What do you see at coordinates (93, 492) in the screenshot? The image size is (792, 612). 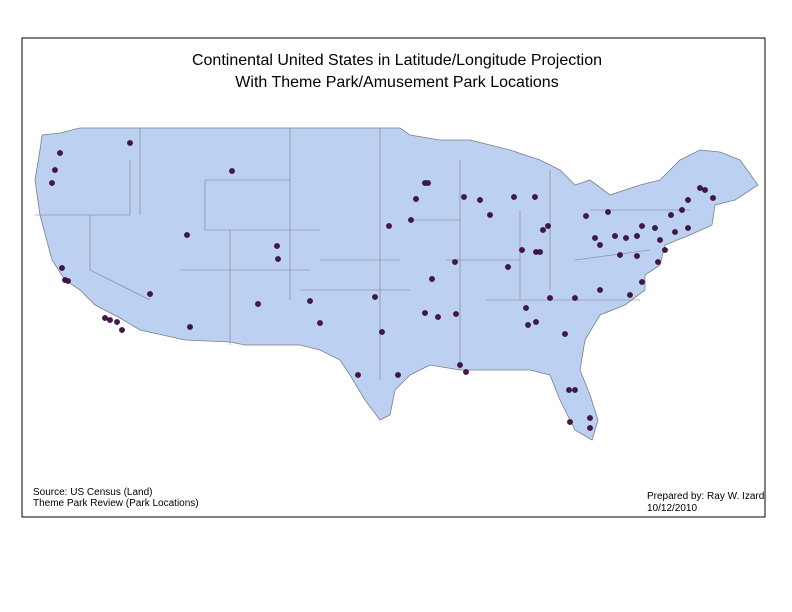 I see `source-note: Source: US Census (Land)` at bounding box center [93, 492].